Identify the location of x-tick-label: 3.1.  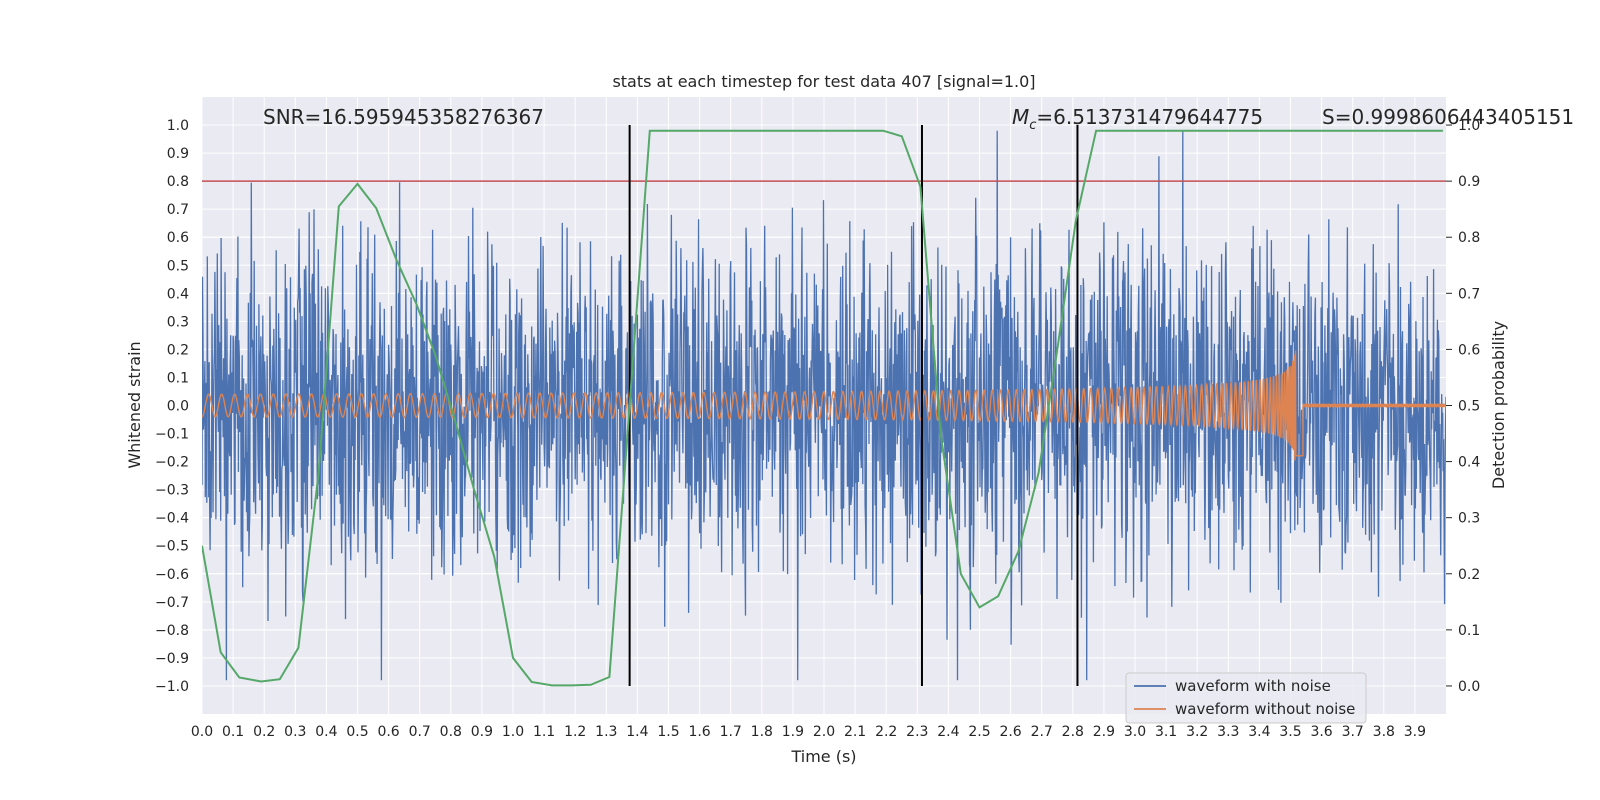
(1166, 732).